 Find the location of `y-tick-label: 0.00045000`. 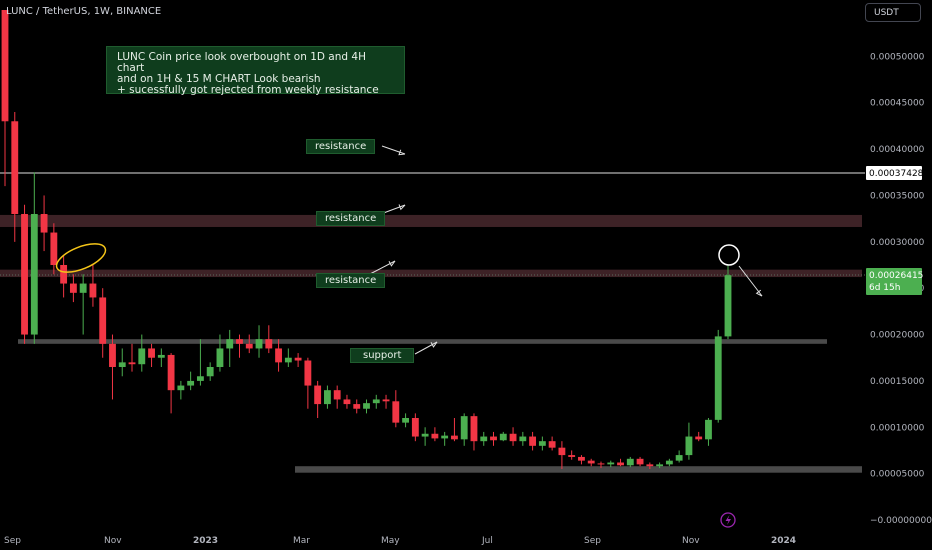

y-tick-label: 0.00045000 is located at coordinates (897, 104).